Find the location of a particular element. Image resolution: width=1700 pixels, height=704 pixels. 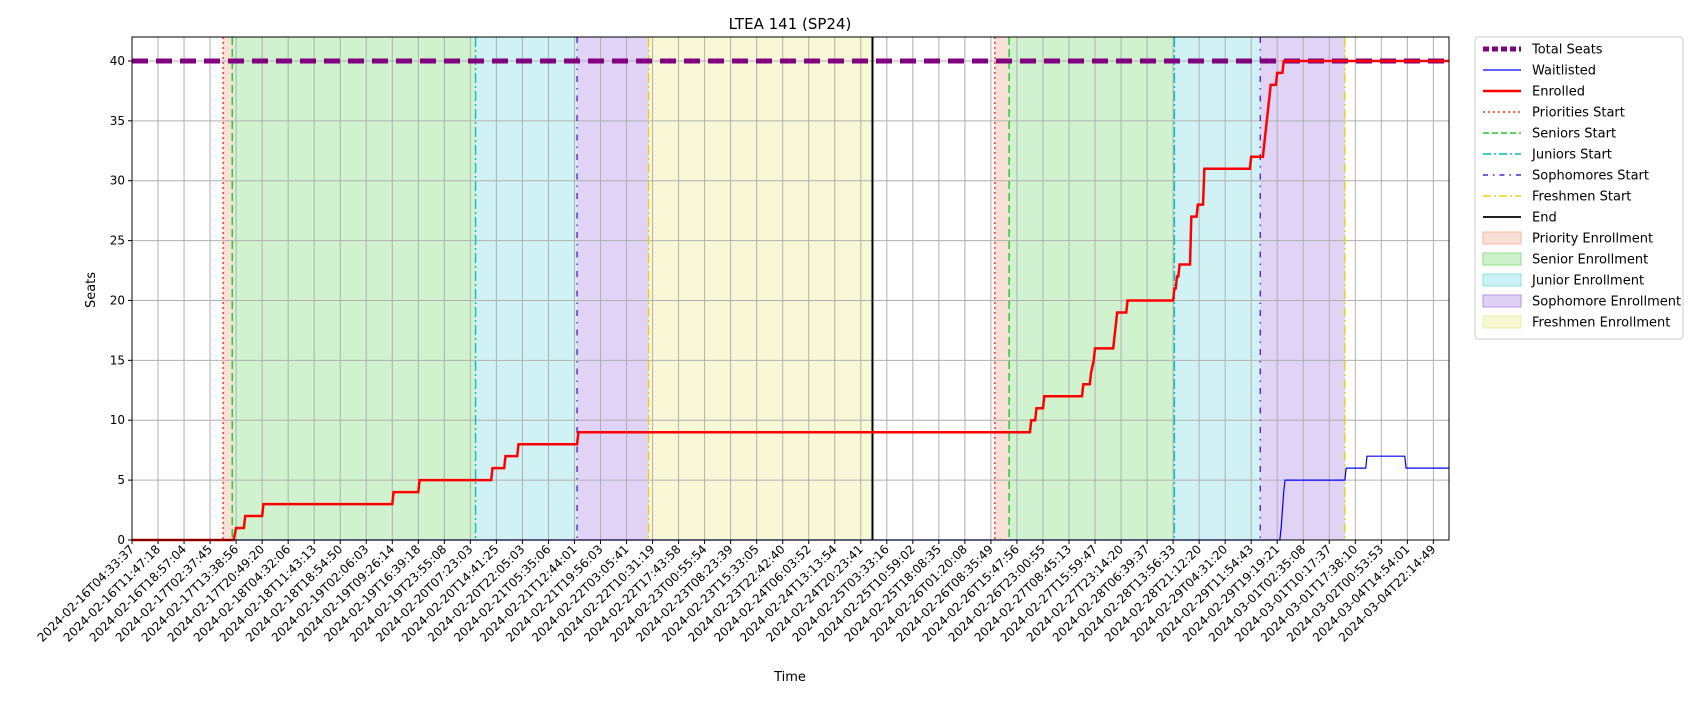

legend-label-juniors-start: Juniors Start is located at coordinates (1571, 155).